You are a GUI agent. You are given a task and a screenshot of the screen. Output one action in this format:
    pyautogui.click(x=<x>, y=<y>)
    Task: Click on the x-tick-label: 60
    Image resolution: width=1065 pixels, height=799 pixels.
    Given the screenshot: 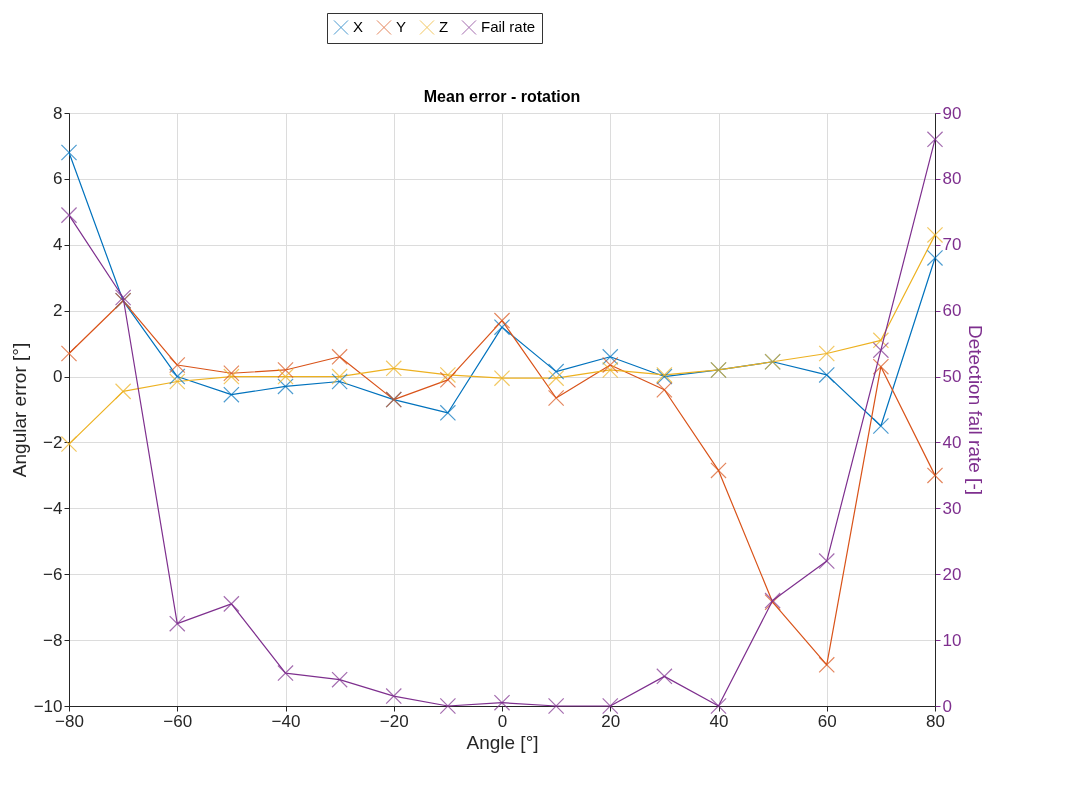 What is the action you would take?
    pyautogui.click(x=827, y=721)
    